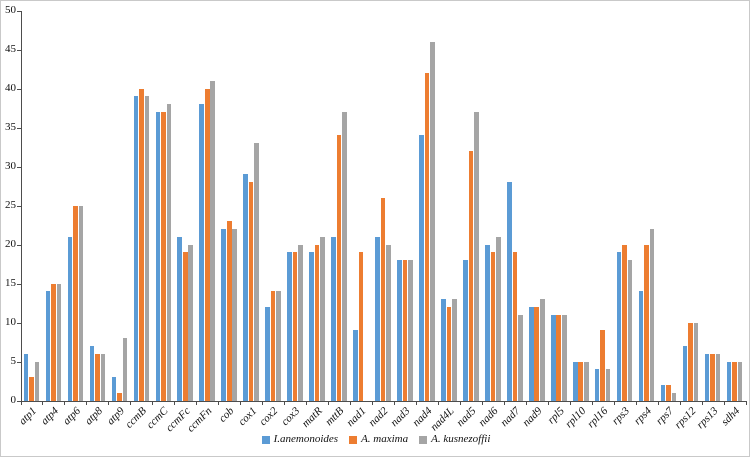  I want to click on bar-atp9-amaxima, so click(119, 396).